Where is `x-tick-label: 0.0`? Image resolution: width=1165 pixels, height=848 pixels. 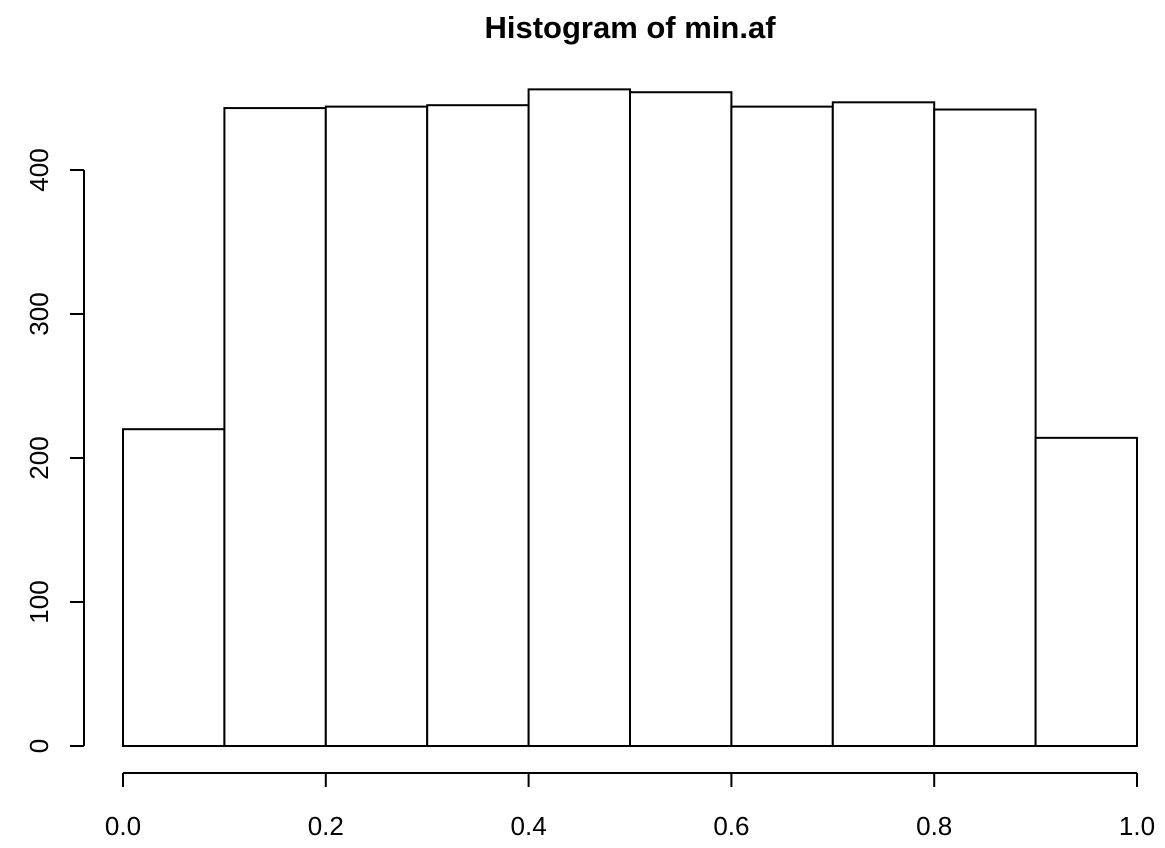 x-tick-label: 0.0 is located at coordinates (123, 826).